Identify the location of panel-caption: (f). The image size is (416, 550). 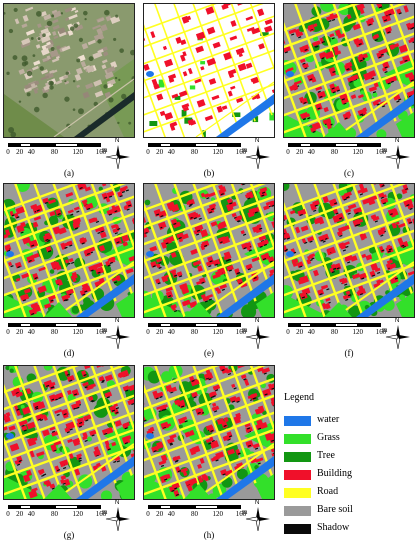
(349, 353).